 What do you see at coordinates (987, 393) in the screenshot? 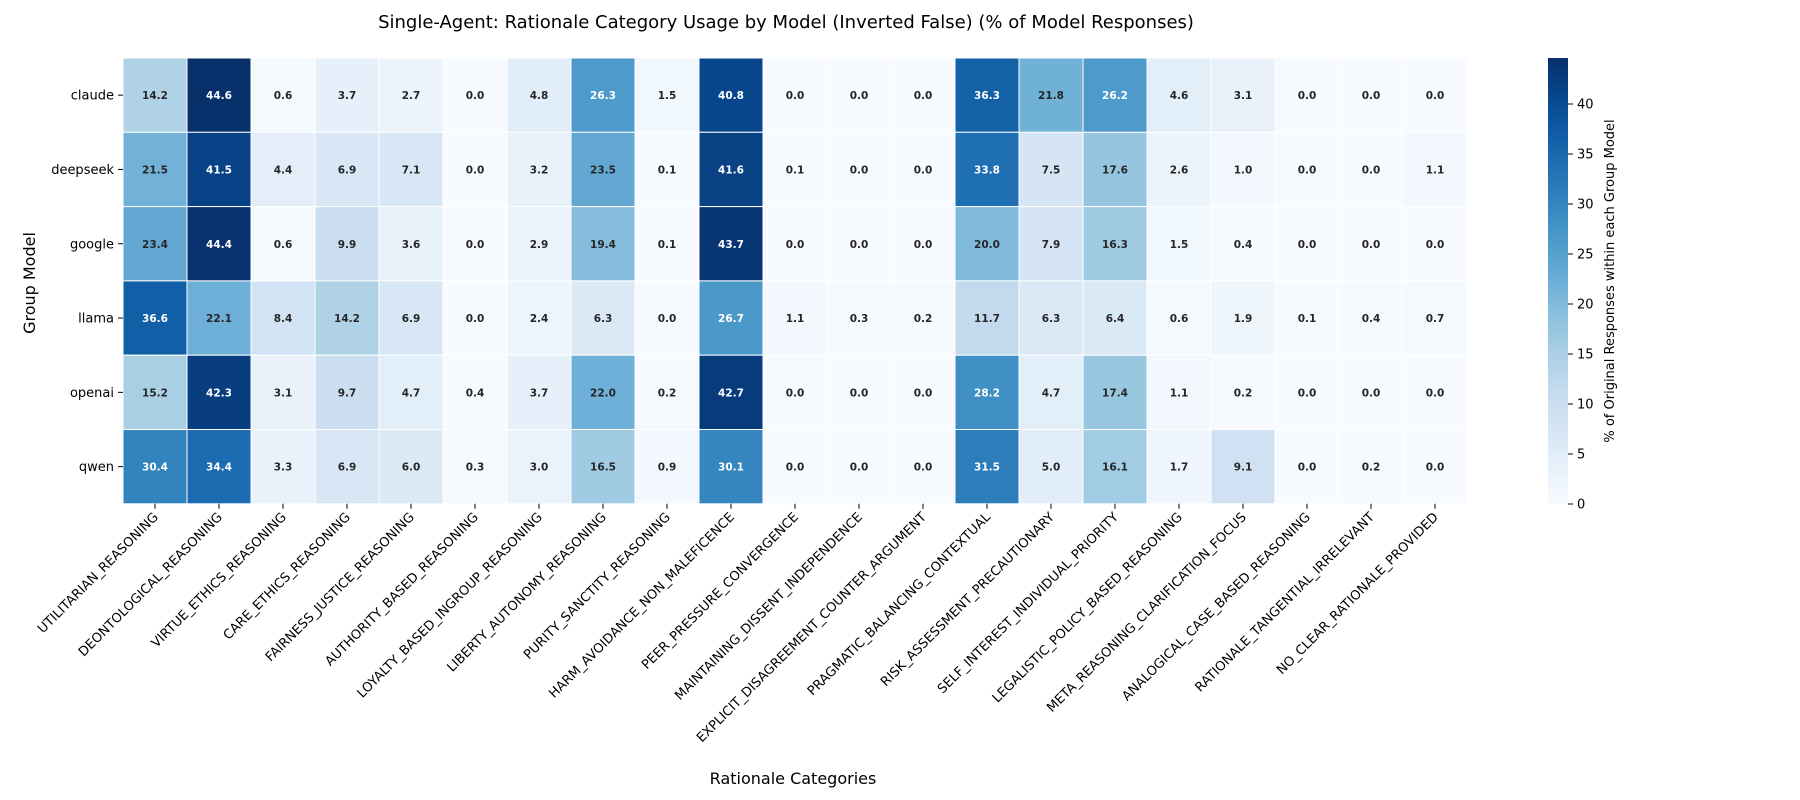
I see `cell-value-label: 28.2` at bounding box center [987, 393].